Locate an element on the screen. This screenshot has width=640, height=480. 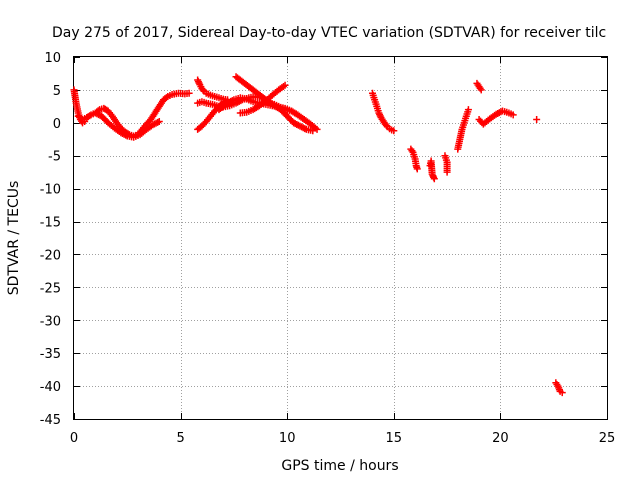
x-axis-label: GPS time / hours is located at coordinates (339, 466).